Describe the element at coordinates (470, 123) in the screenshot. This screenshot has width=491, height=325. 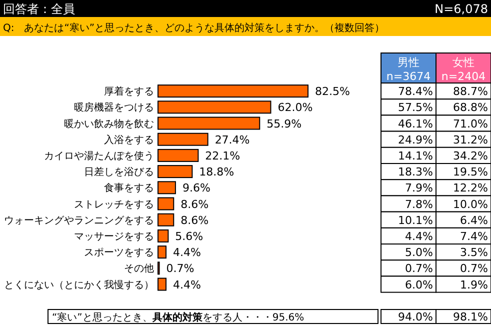
I see `text: 71.0%` at that location.